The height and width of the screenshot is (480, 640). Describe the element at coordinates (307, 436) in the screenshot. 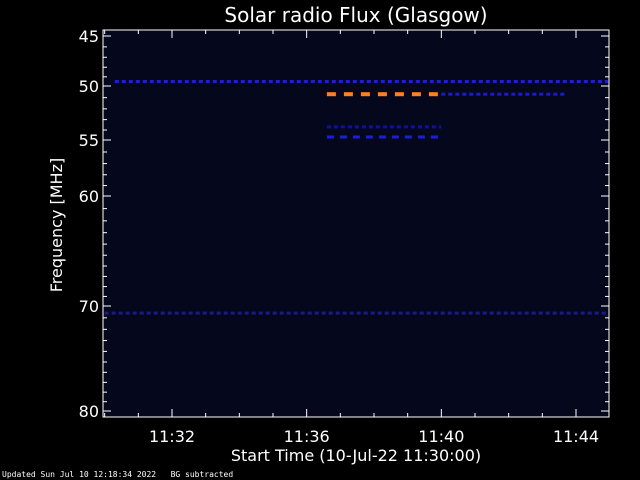

I see `x-tick-label: 11:36` at that location.